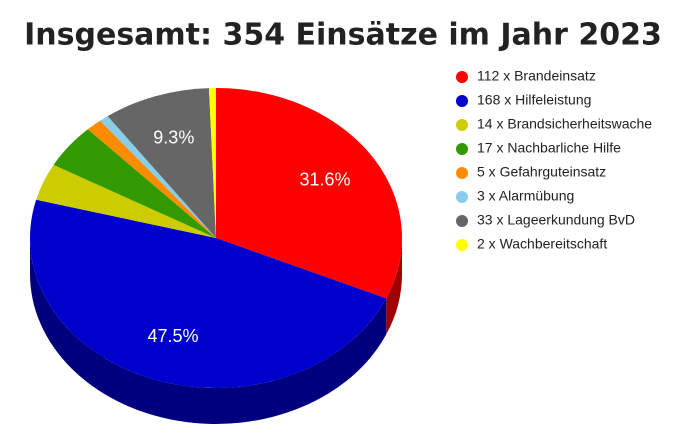 Image resolution: width=687 pixels, height=435 pixels. Describe the element at coordinates (394, 286) in the screenshot. I see `slice-side` at that location.